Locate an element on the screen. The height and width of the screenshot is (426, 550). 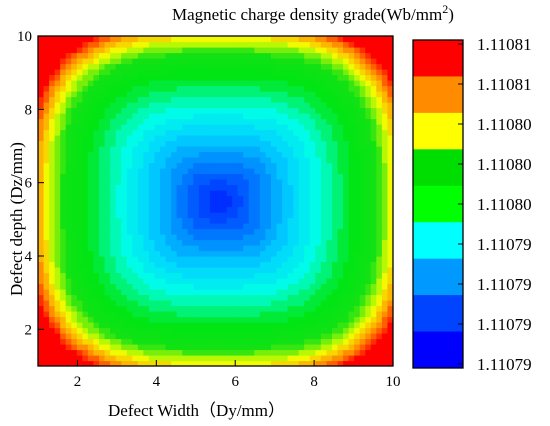
colorbar-block is located at coordinates (438, 204).